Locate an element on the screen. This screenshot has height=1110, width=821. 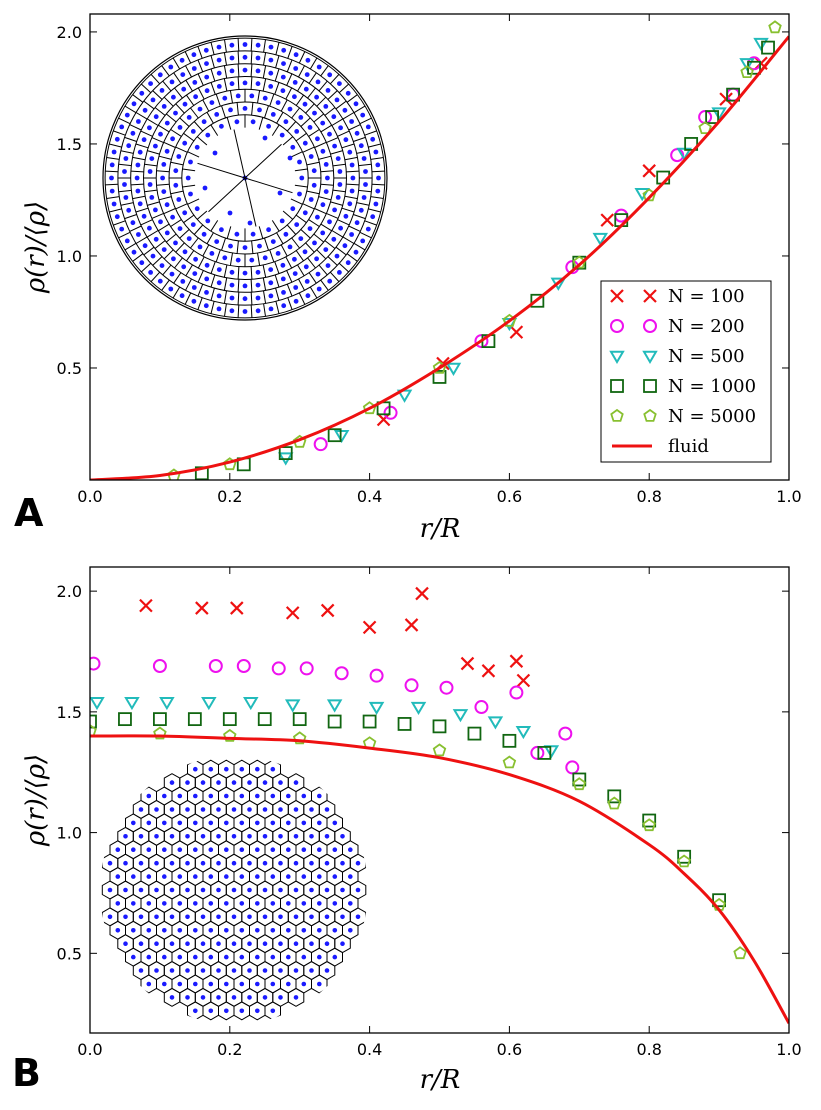
legend-label: N = 100 is located at coordinates (706, 296).